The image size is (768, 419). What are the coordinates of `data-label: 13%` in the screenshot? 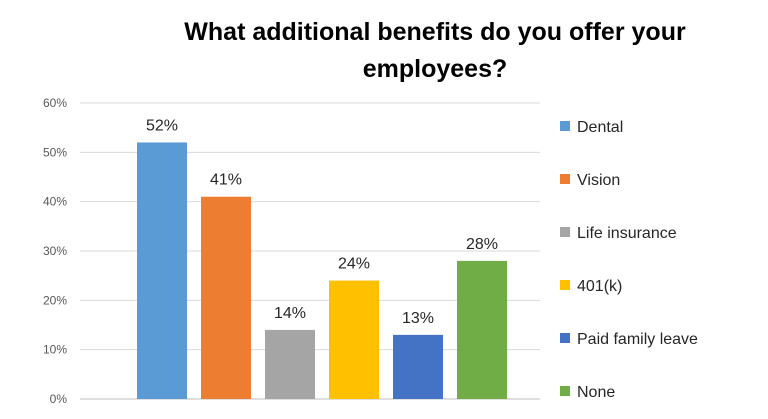 It's located at (418, 318).